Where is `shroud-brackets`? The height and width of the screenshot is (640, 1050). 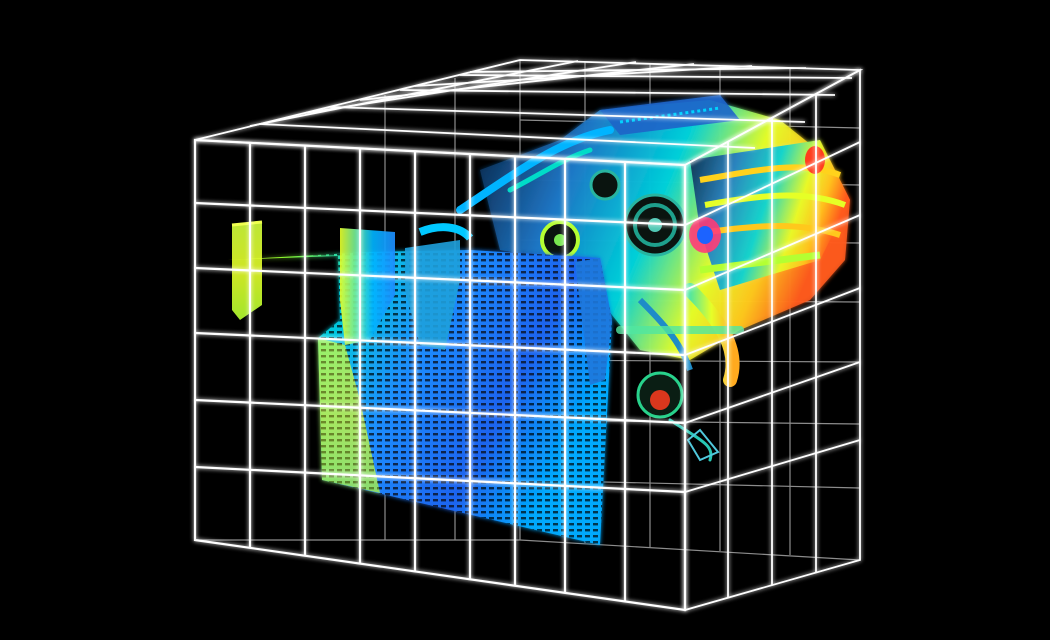 shroud-brackets is located at coordinates (407, 286).